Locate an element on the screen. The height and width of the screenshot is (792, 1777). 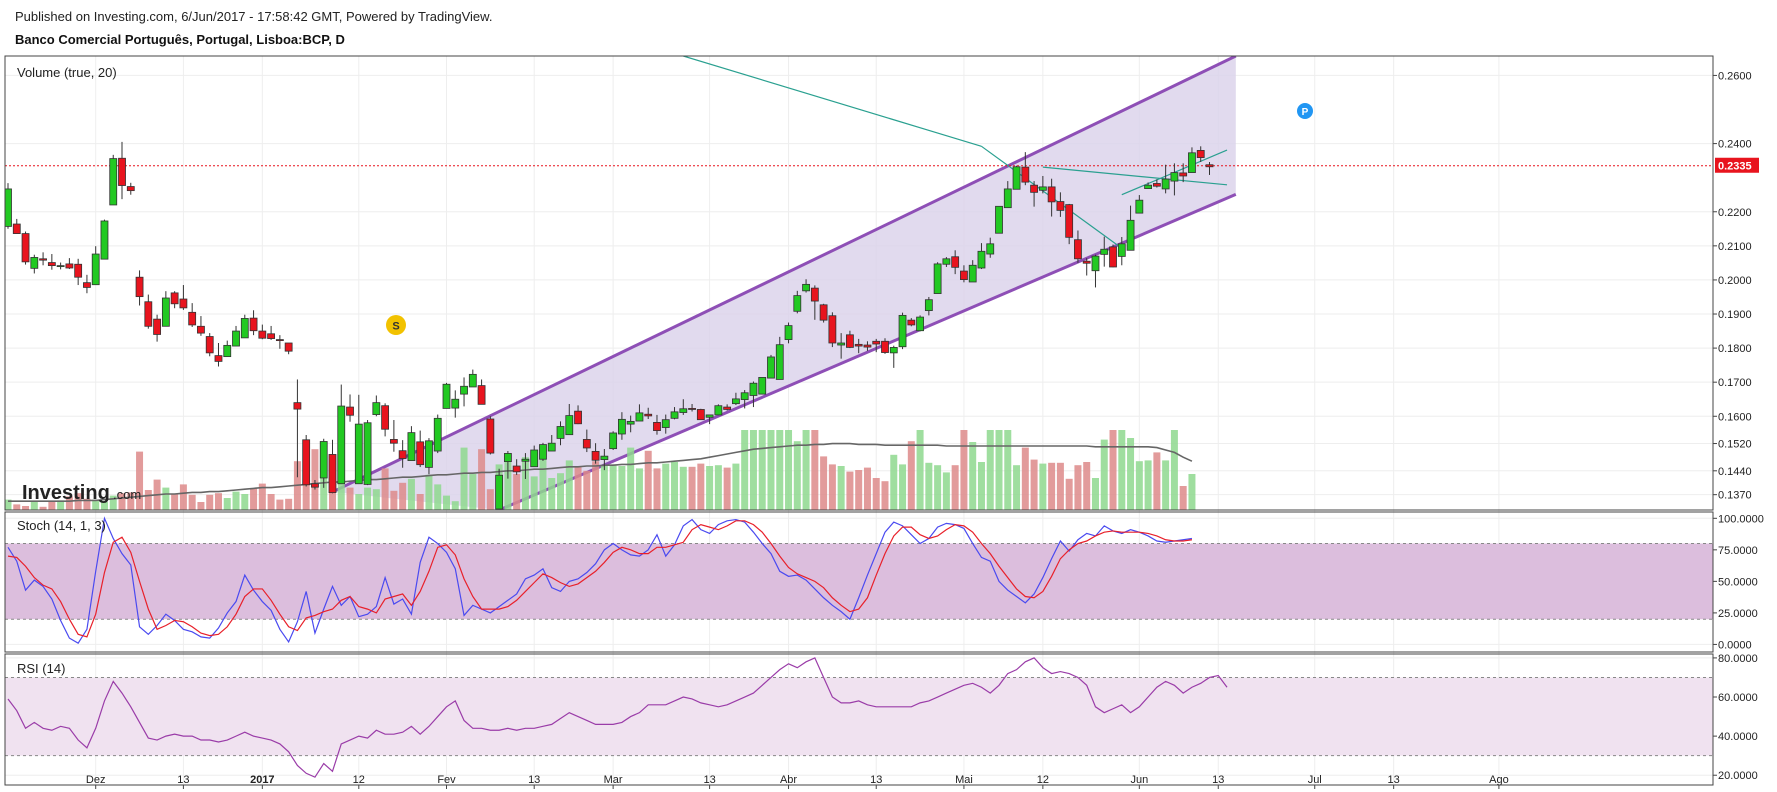
rsi-axis-label: 80.0000 is located at coordinates (1738, 659).